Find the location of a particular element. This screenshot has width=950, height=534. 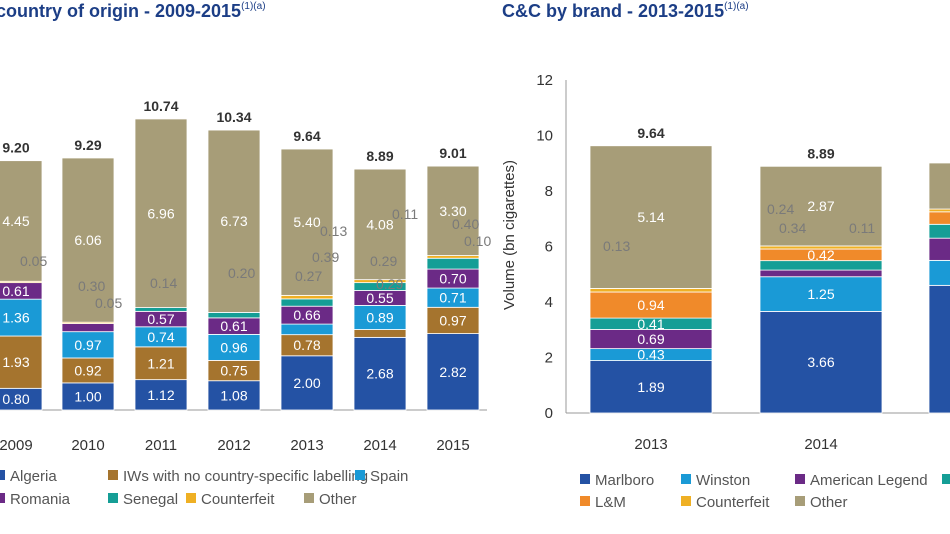

y-tick-label: 12 is located at coordinates (544, 80).